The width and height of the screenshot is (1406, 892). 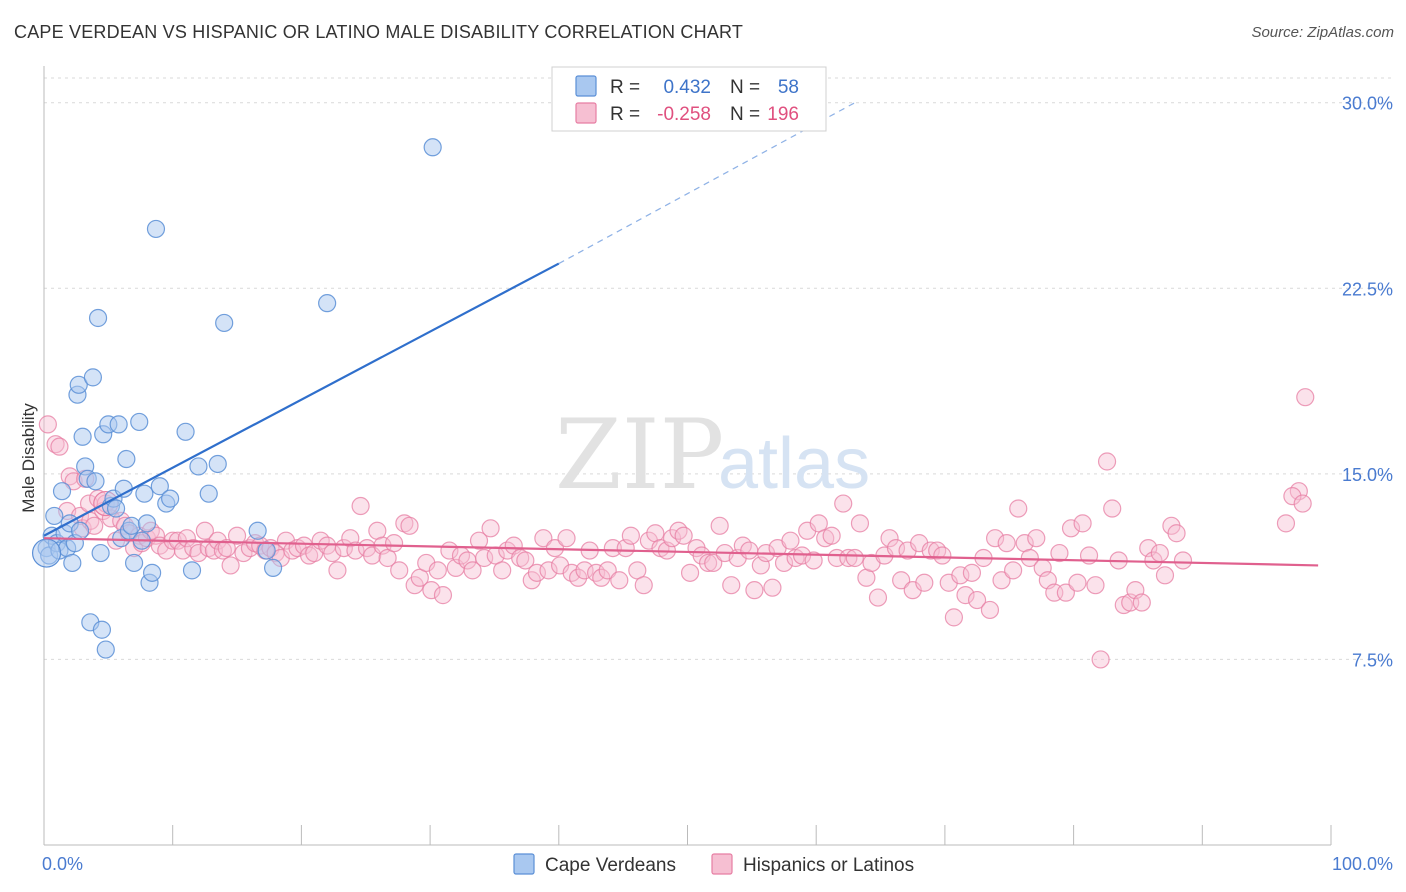 I want to click on source-label: Source: ZipAtlas.com, so click(x=1322, y=32).